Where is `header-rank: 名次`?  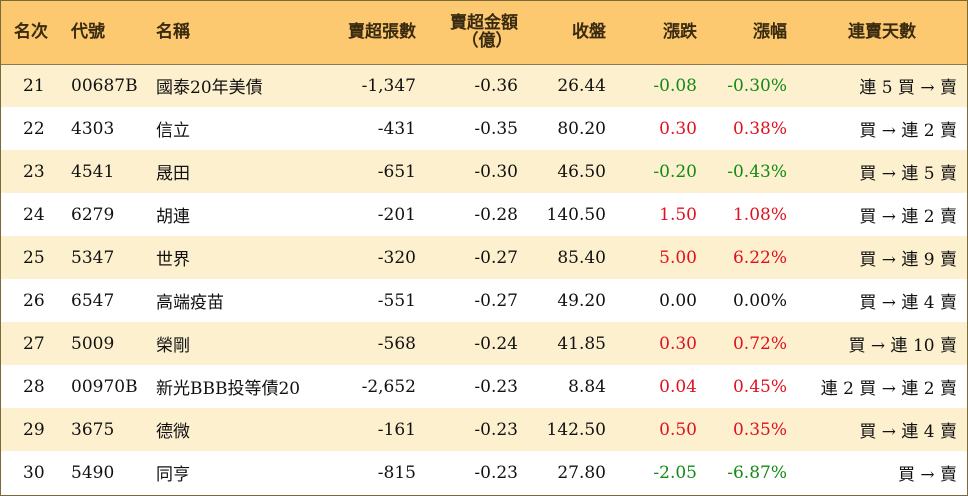 header-rank: 名次 is located at coordinates (31, 33).